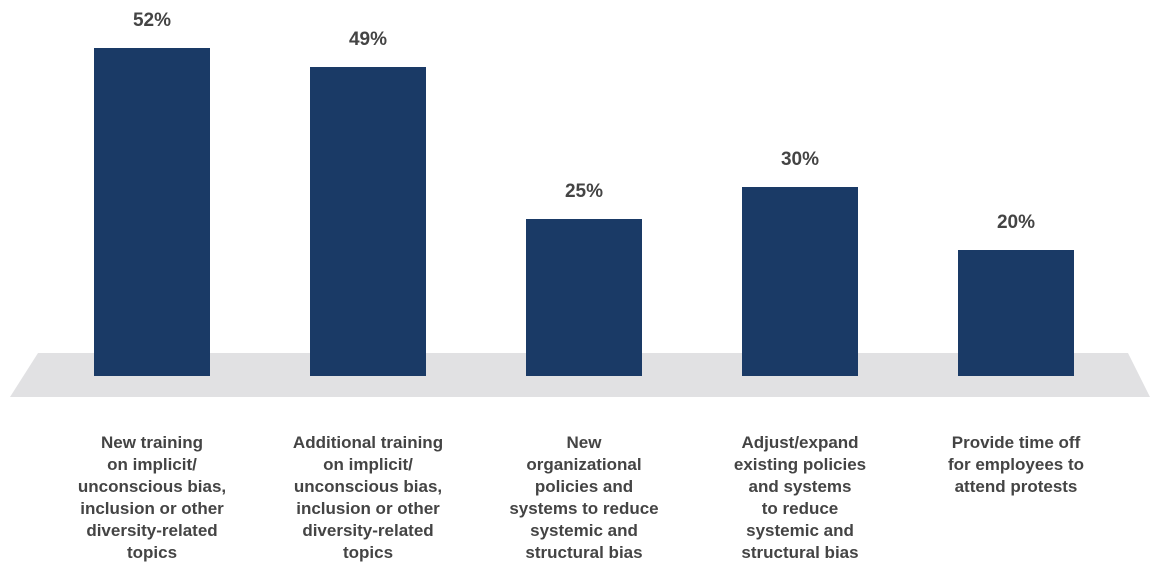 The image size is (1157, 573). What do you see at coordinates (584, 191) in the screenshot?
I see `value-label: 25%` at bounding box center [584, 191].